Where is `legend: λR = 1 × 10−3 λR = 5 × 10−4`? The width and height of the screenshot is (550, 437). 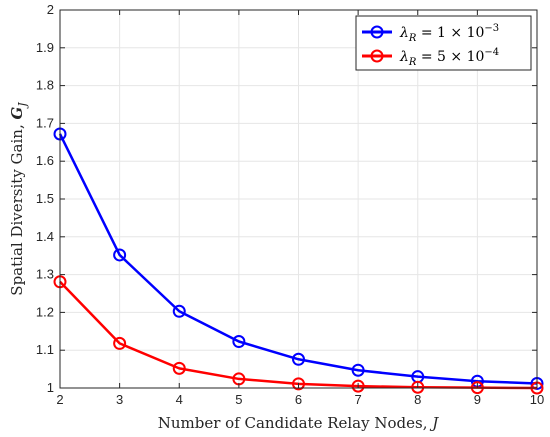
legend: λR = 1 × 10−3 λR = 5 × 10−4 is located at coordinates (443, 43).